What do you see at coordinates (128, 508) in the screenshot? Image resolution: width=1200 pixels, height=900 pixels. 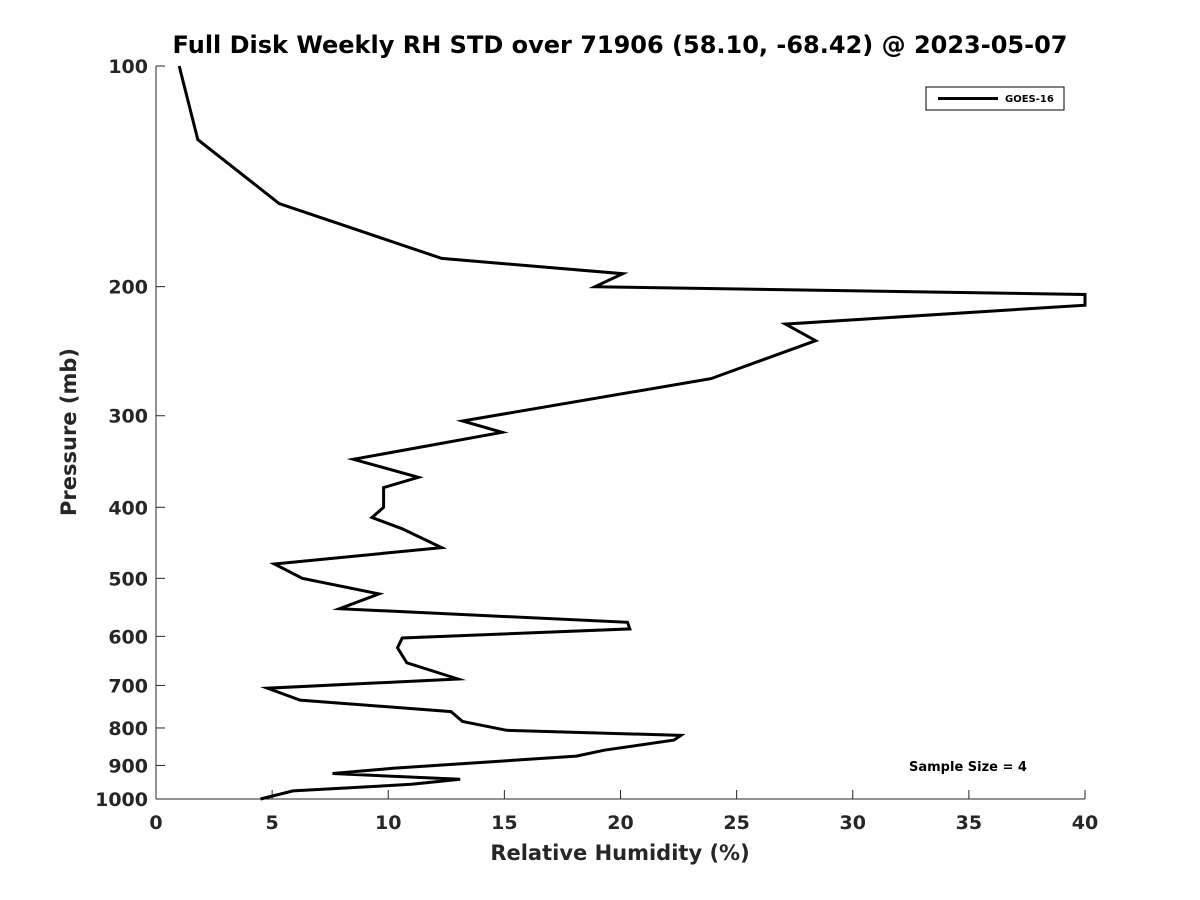 I see `y-tick-label: 400` at bounding box center [128, 508].